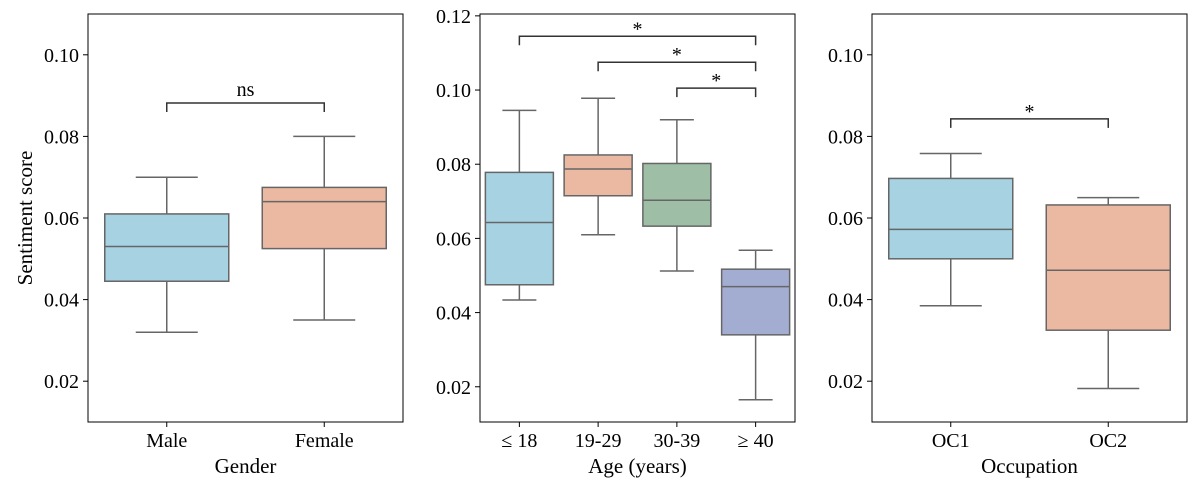 The image size is (1200, 486). What do you see at coordinates (677, 441) in the screenshot?
I see `x-tick-label-30-39: 30-39` at bounding box center [677, 441].